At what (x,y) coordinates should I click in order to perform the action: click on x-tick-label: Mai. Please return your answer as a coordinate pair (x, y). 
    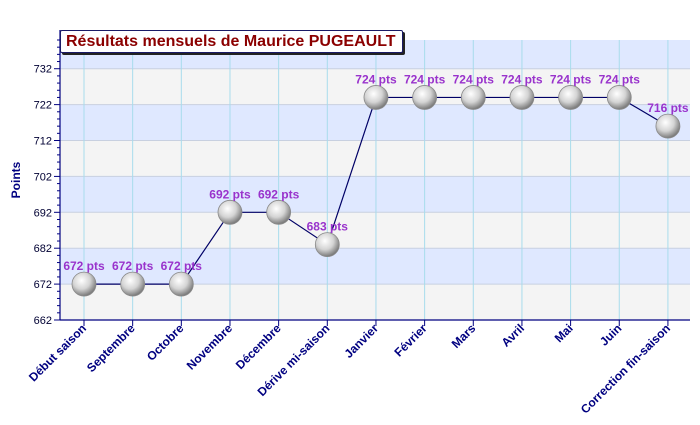
    Looking at the image, I should click on (564, 333).